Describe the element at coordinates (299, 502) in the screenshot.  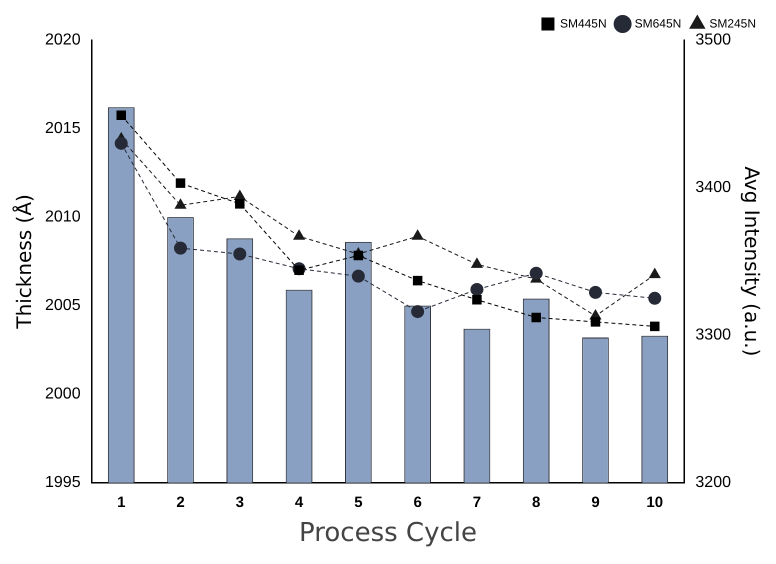
I see `x-tick-label: 4` at that location.